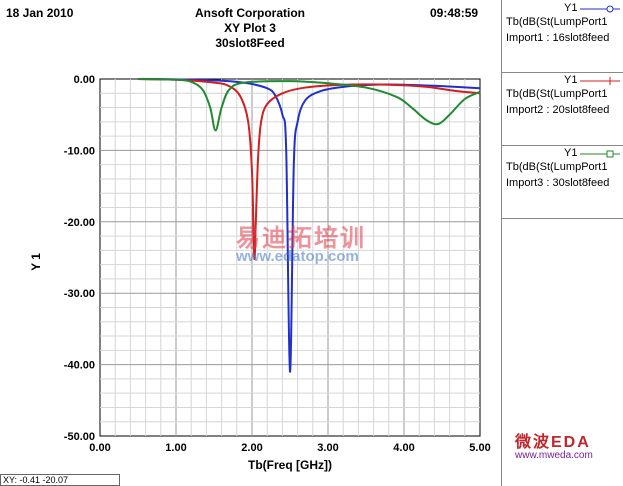 This screenshot has width=623, height=486. What do you see at coordinates (289, 448) in the screenshot?
I see `x-axis-ticks: 0.00 1.00 2.00 3.00 4.00 5.00` at bounding box center [289, 448].